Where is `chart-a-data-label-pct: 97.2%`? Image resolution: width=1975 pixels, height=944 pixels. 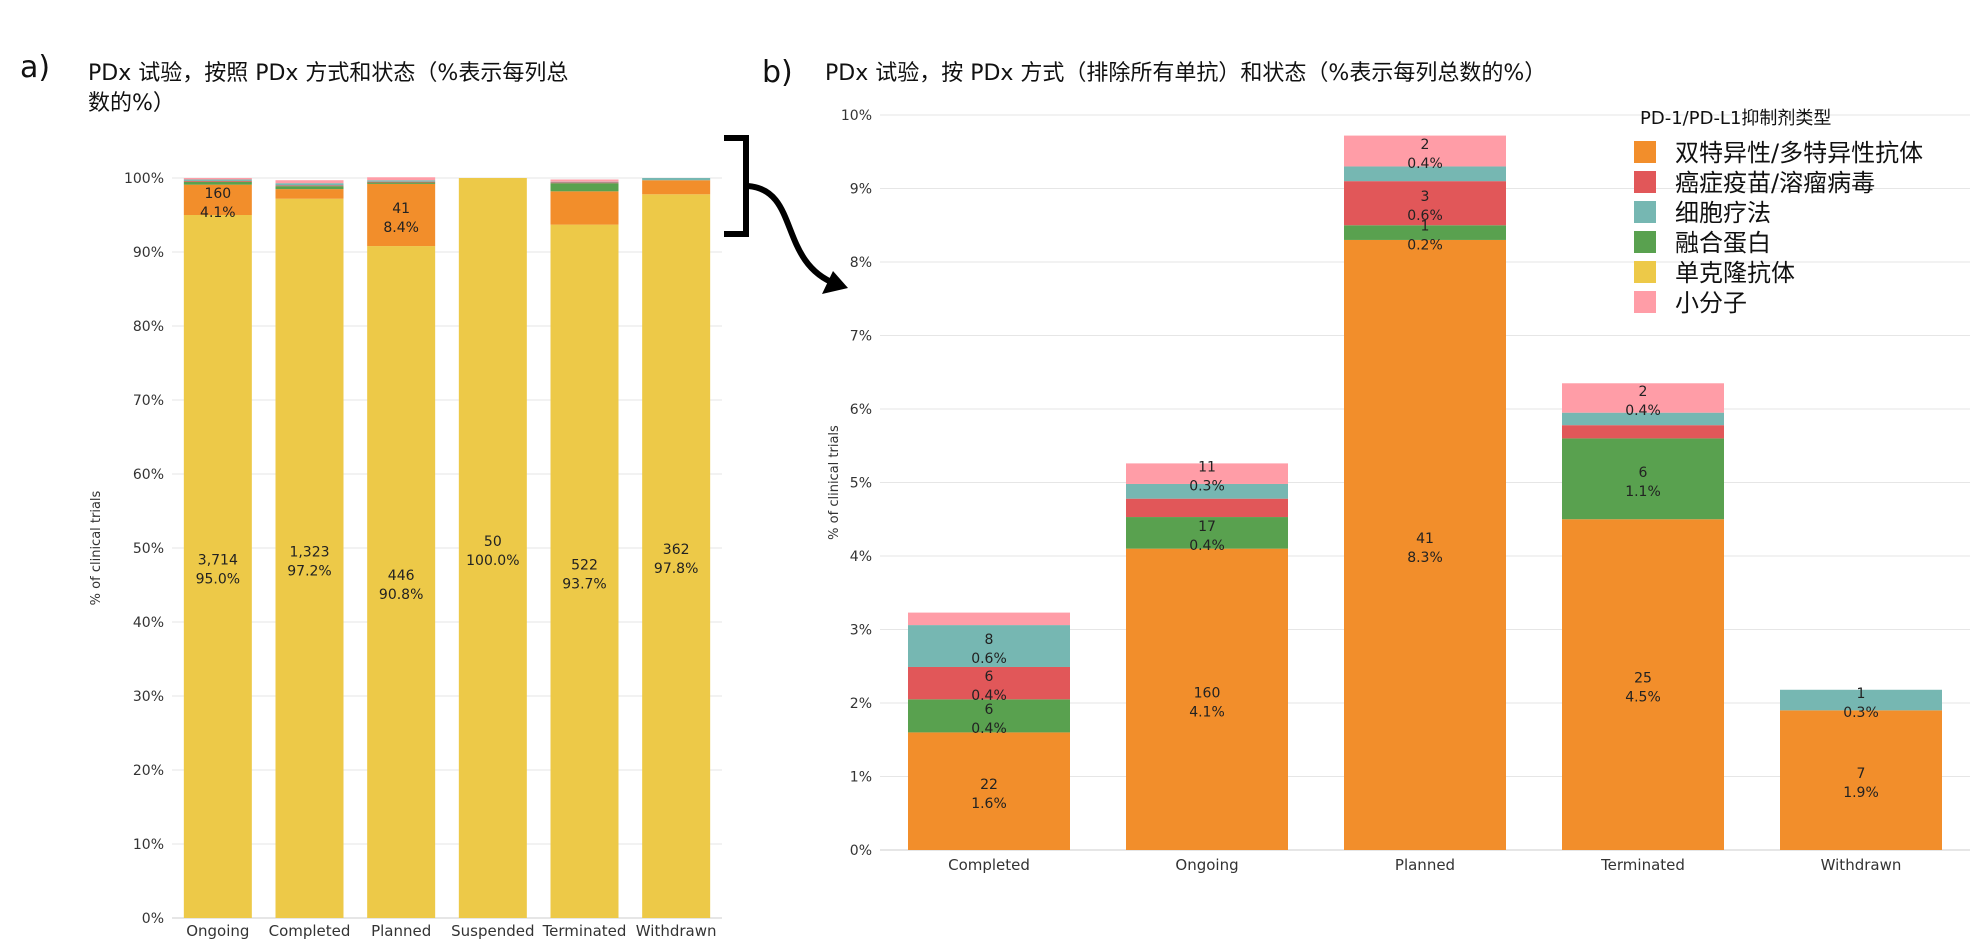
chart-a-data-label-pct: 97.2% is located at coordinates (309, 571).